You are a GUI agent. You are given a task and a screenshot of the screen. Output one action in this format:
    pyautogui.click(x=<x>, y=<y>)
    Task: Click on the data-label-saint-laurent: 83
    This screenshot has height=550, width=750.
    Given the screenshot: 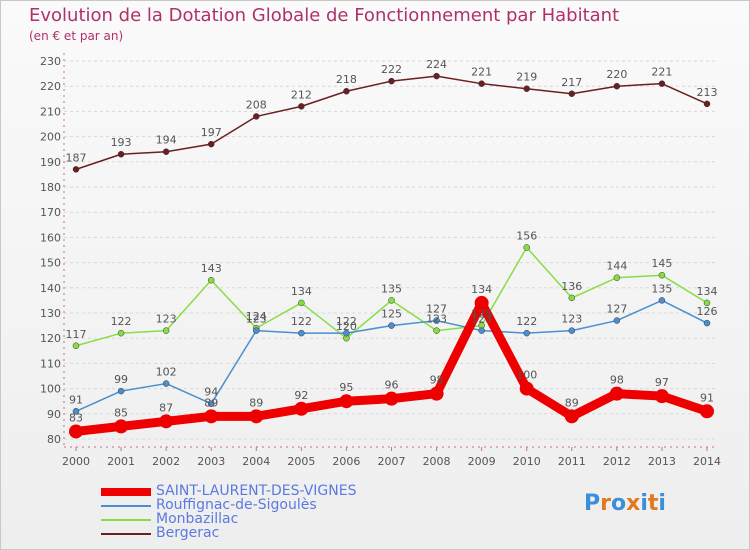 What is the action you would take?
    pyautogui.click(x=76, y=417)
    